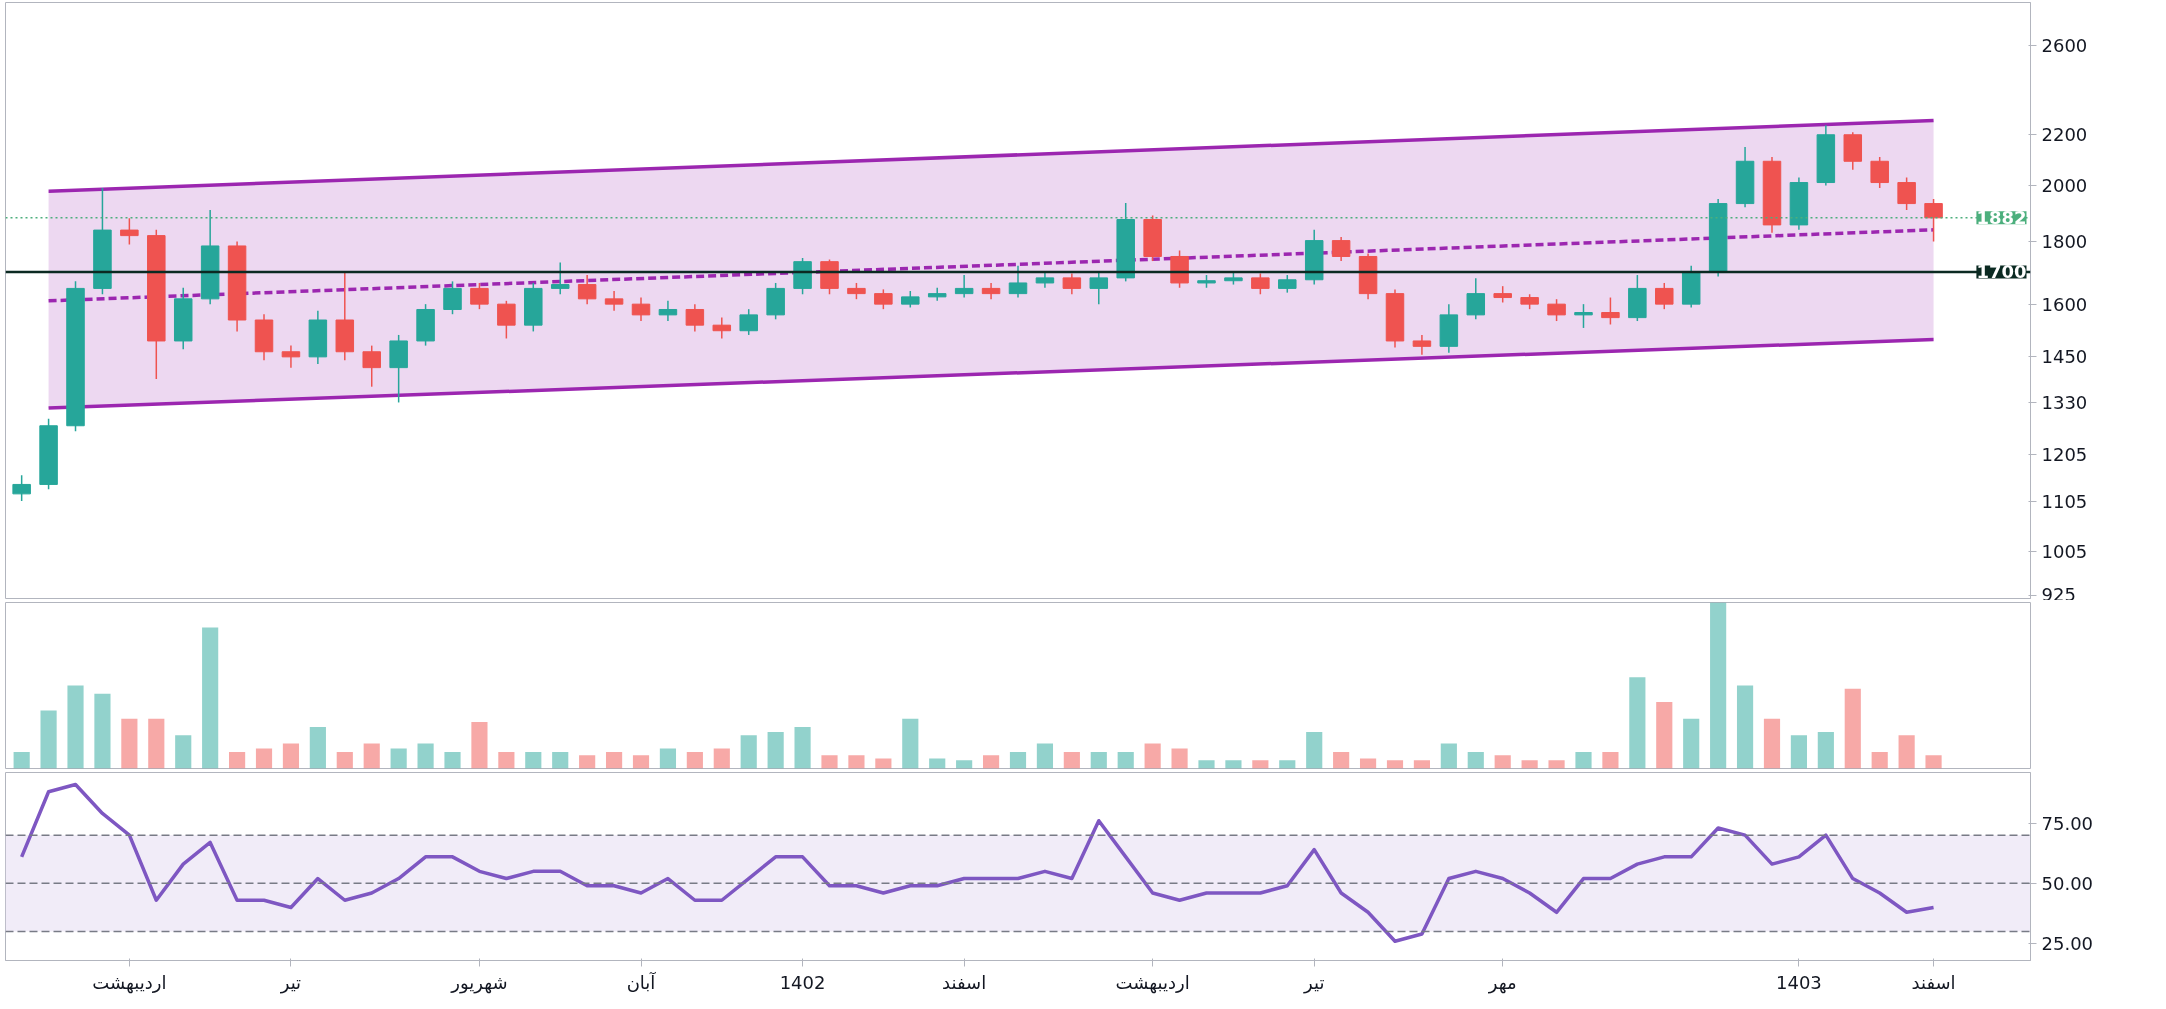 This screenshot has width=2166, height=1009. Describe the element at coordinates (2064, 46) in the screenshot. I see `y-tick-label: 2600` at that location.